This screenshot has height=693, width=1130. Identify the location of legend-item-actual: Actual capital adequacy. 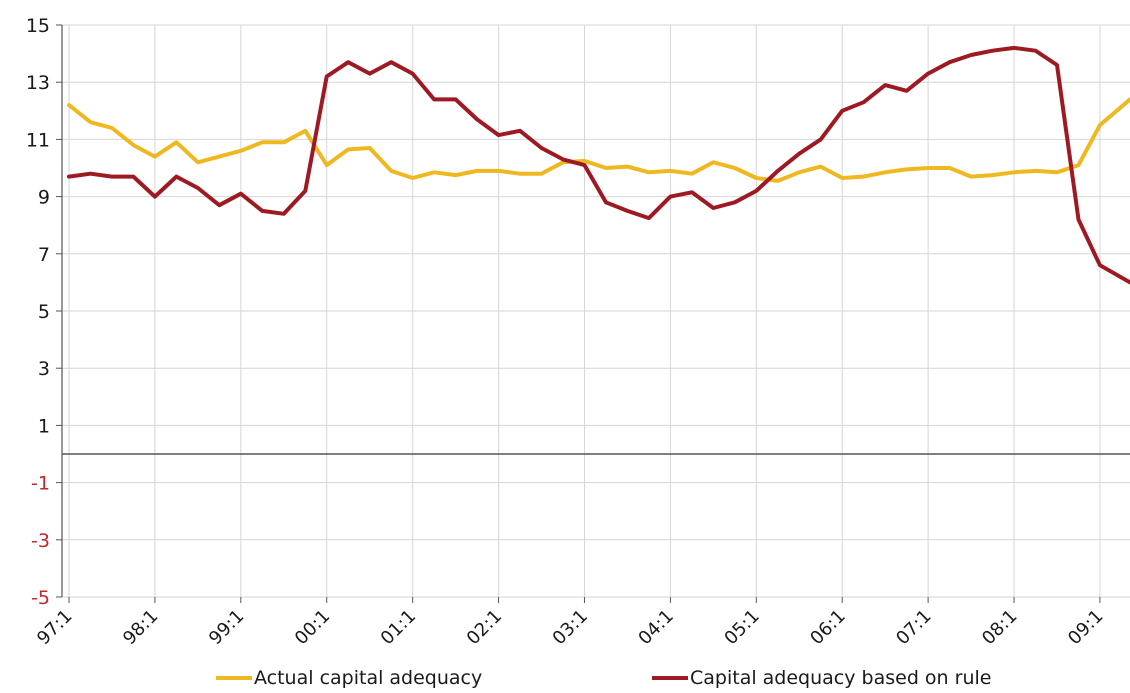
(349, 678).